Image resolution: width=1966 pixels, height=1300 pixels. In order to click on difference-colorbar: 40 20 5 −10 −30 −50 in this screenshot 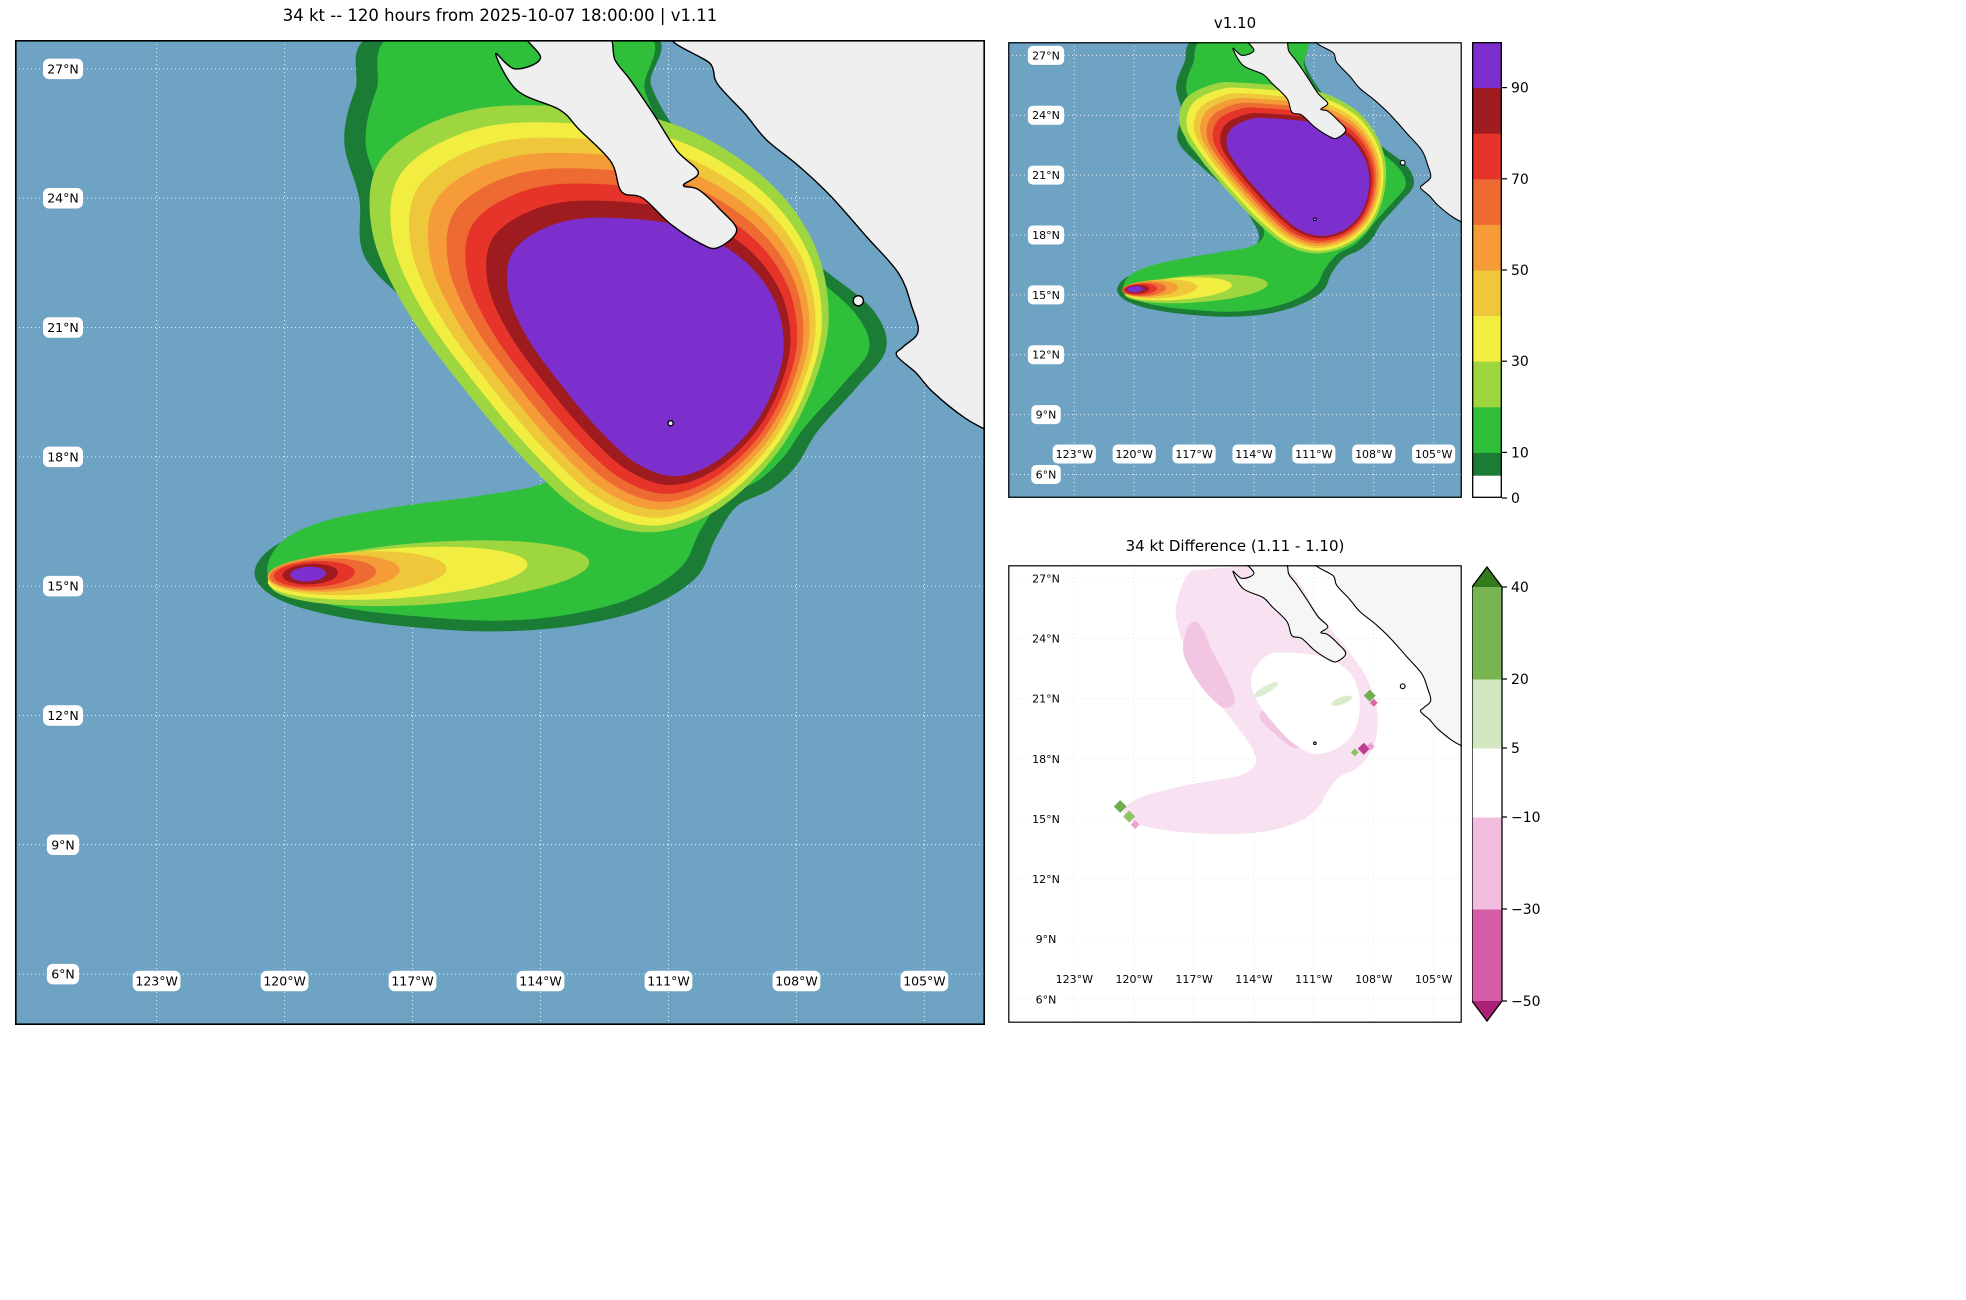, I will do `click(1506, 794)`.